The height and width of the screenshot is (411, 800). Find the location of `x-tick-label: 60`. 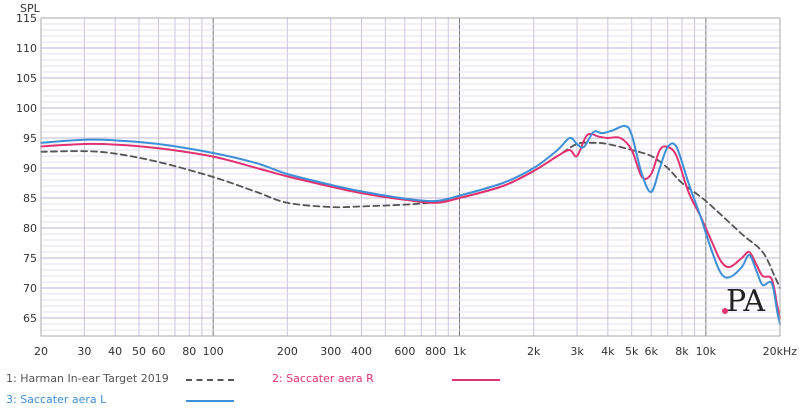

x-tick-label: 60 is located at coordinates (159, 351).